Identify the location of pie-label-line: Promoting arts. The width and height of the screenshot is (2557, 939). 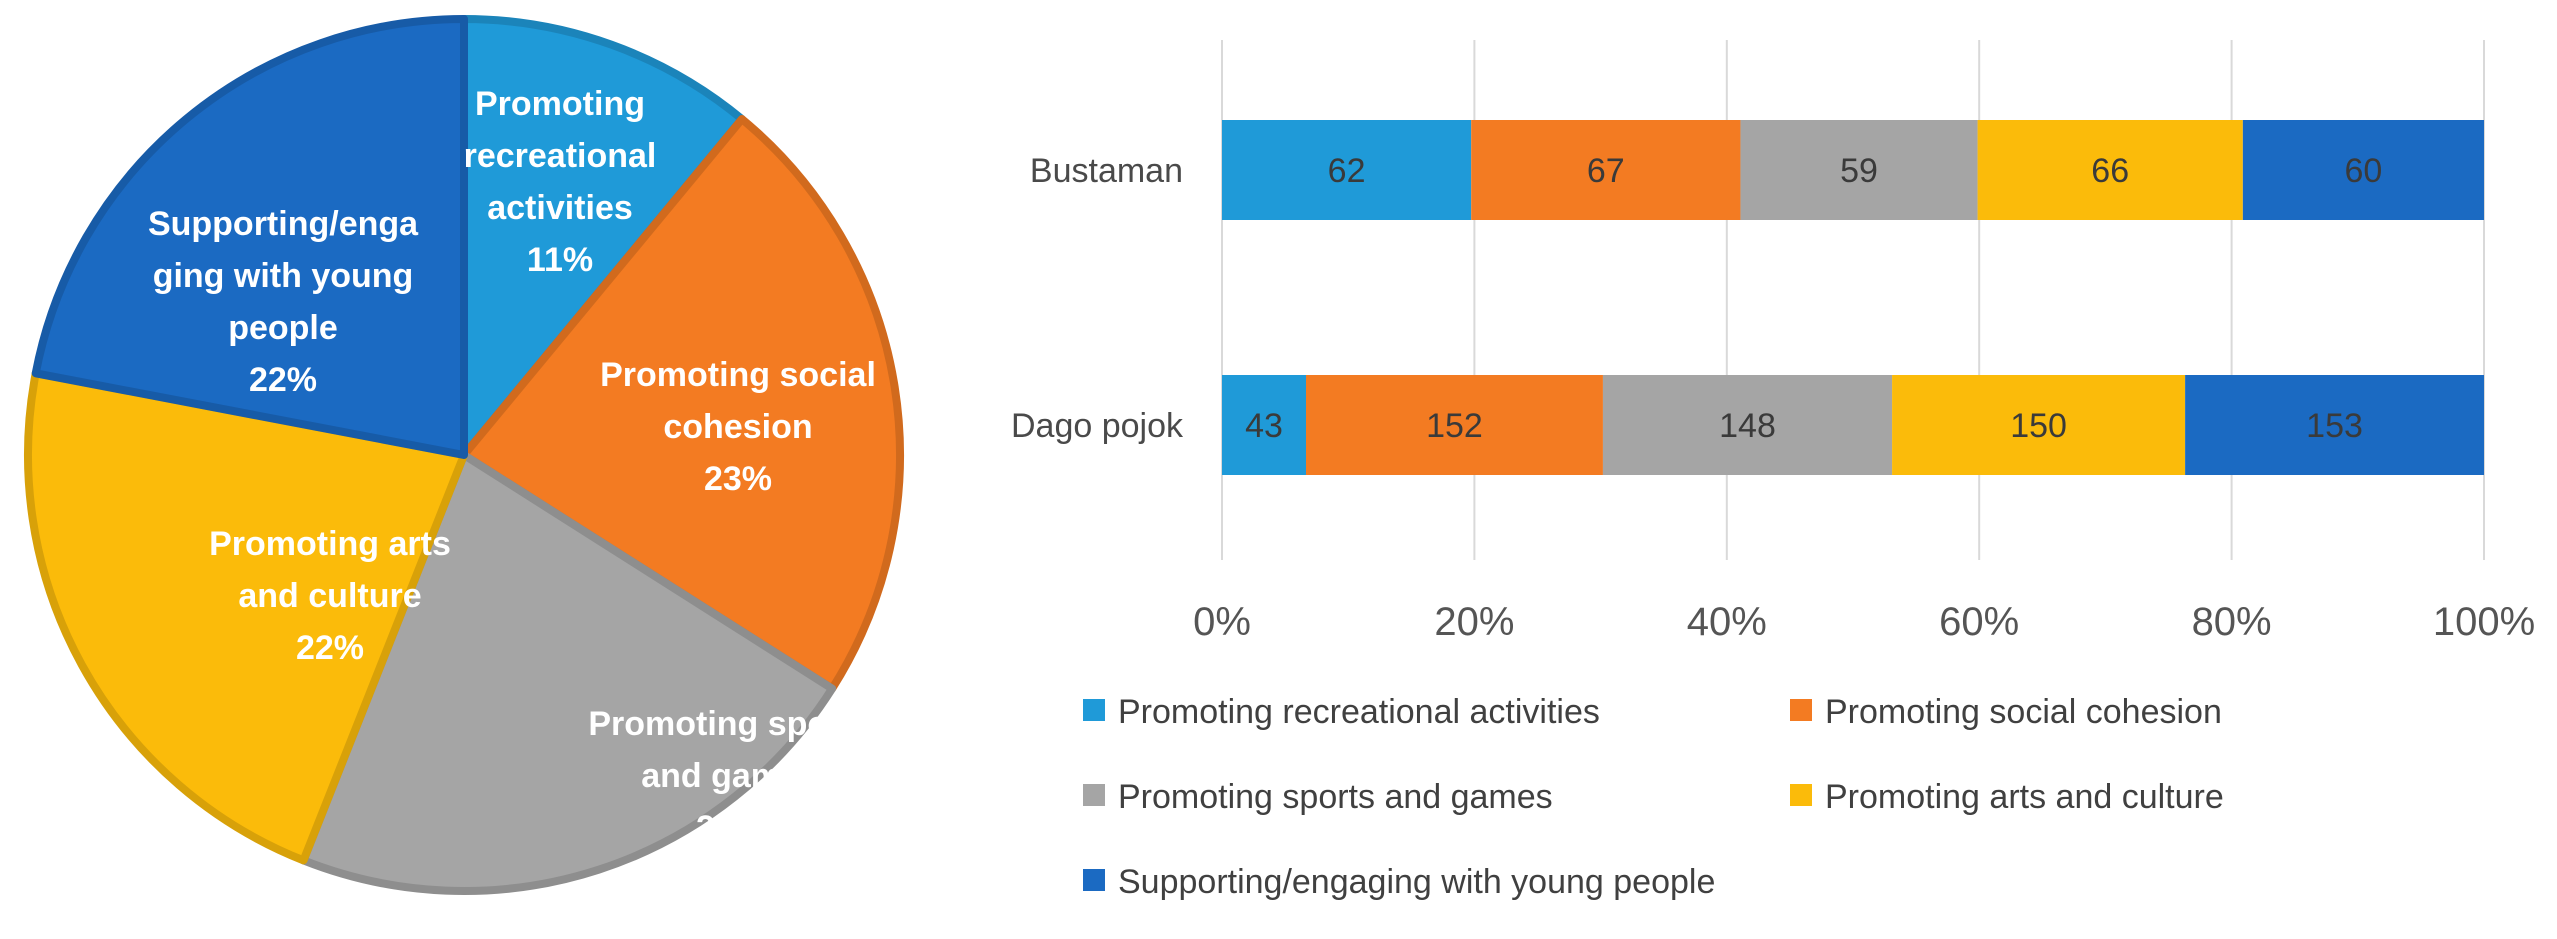
(330, 544).